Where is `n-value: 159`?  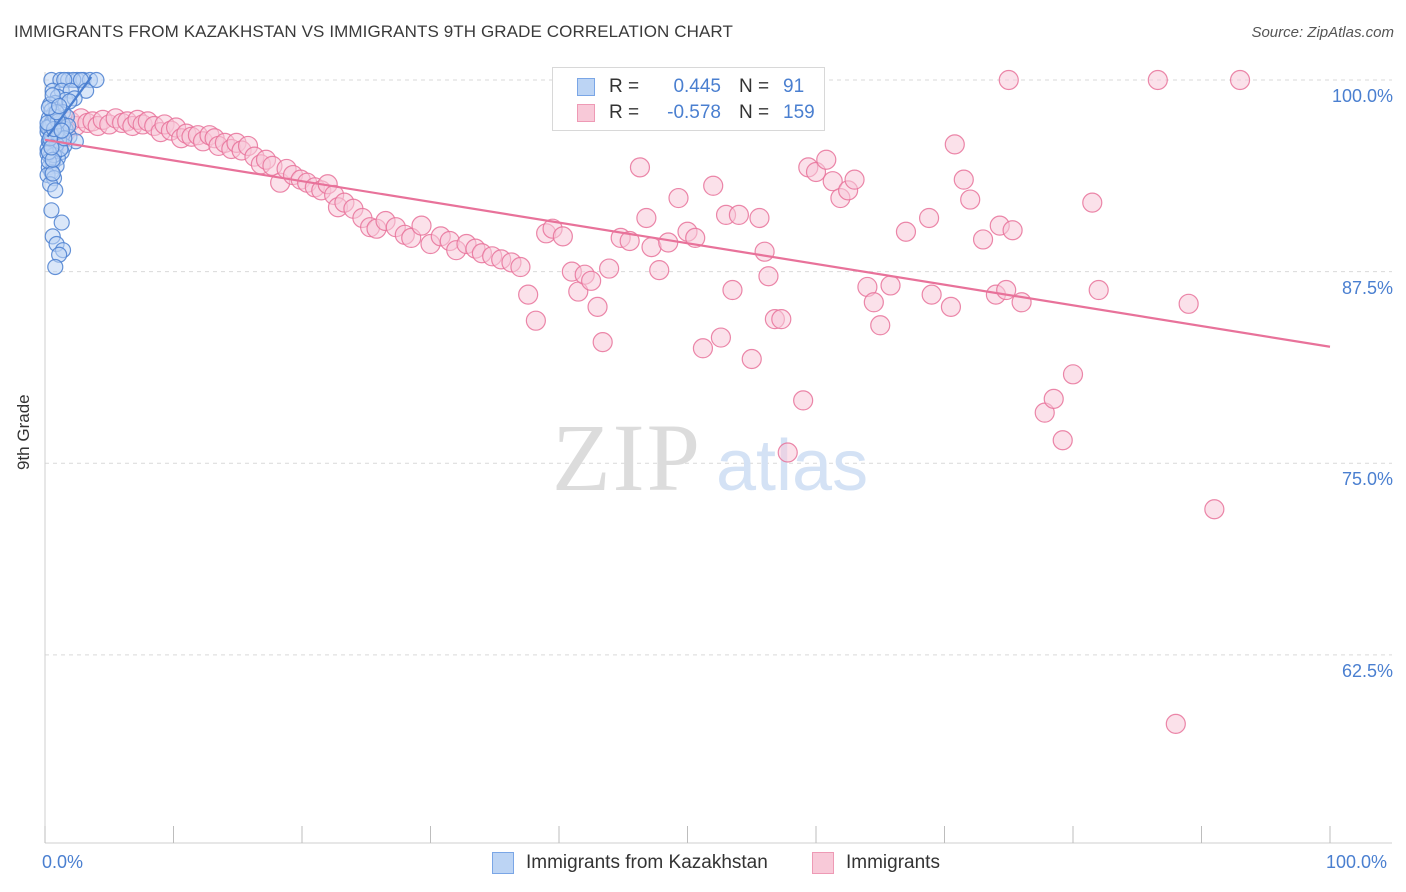 n-value: 159 is located at coordinates (799, 112).